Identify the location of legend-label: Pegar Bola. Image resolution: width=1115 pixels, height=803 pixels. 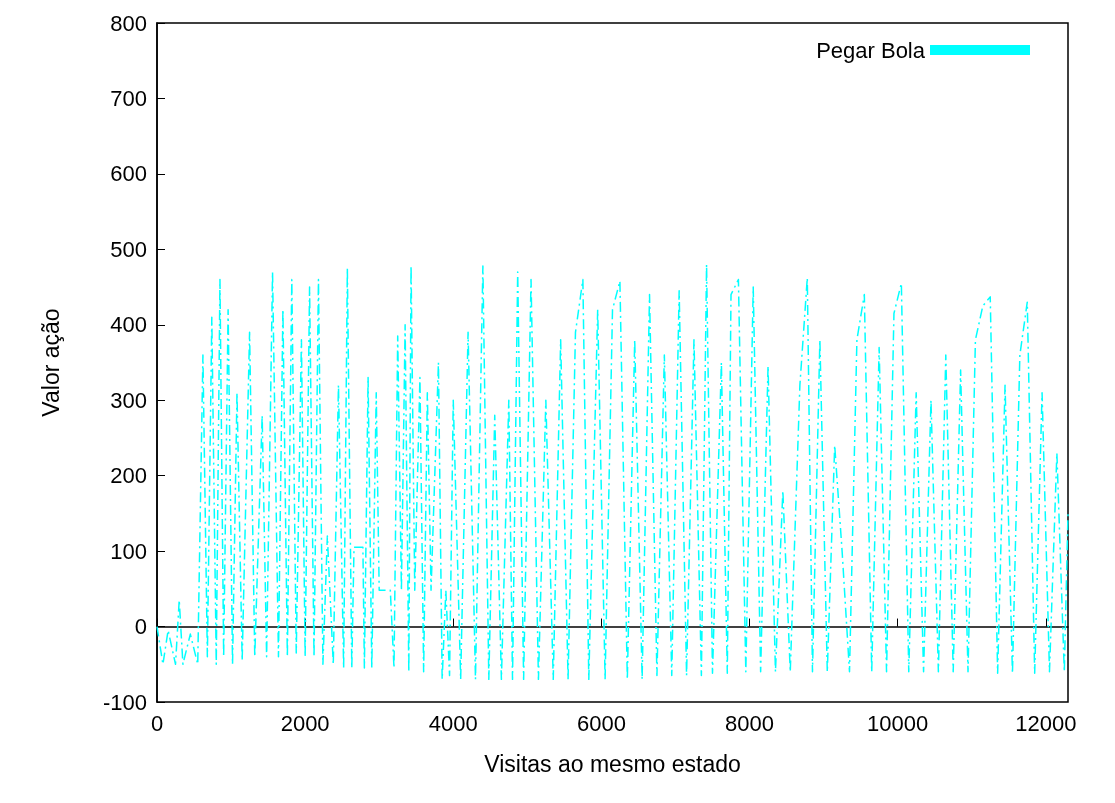
(871, 50).